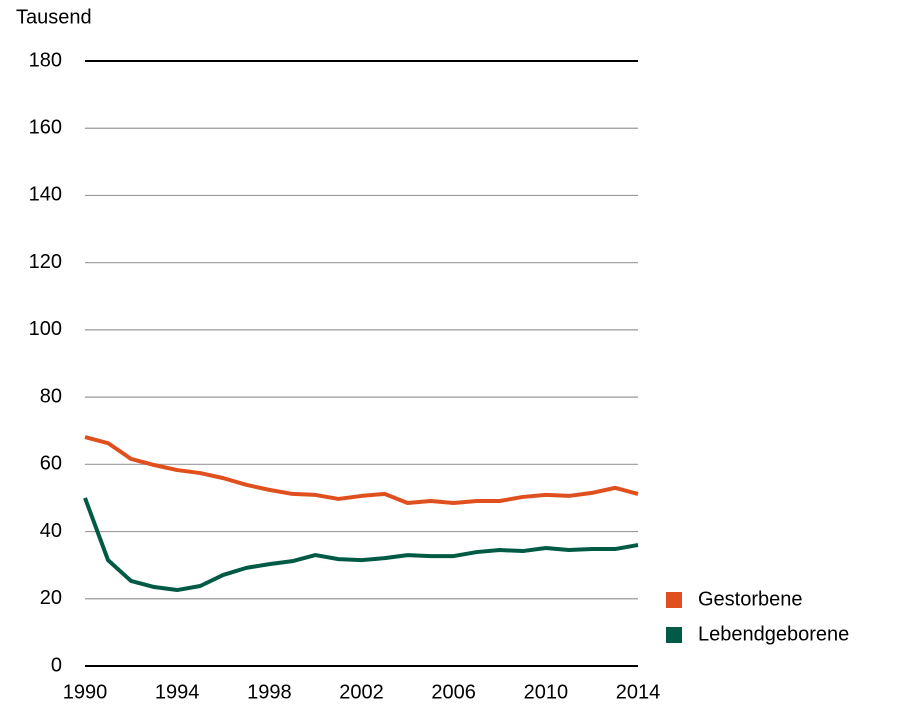  I want to click on y-tick-label: 120, so click(45, 262).